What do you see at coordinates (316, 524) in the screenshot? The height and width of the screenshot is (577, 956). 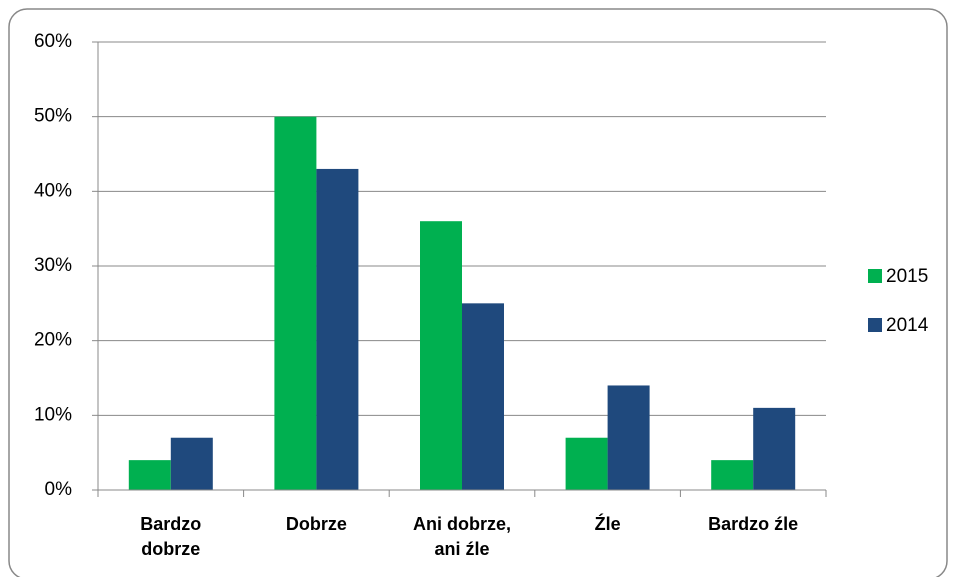 I see `x-tick-label: Dobrze` at bounding box center [316, 524].